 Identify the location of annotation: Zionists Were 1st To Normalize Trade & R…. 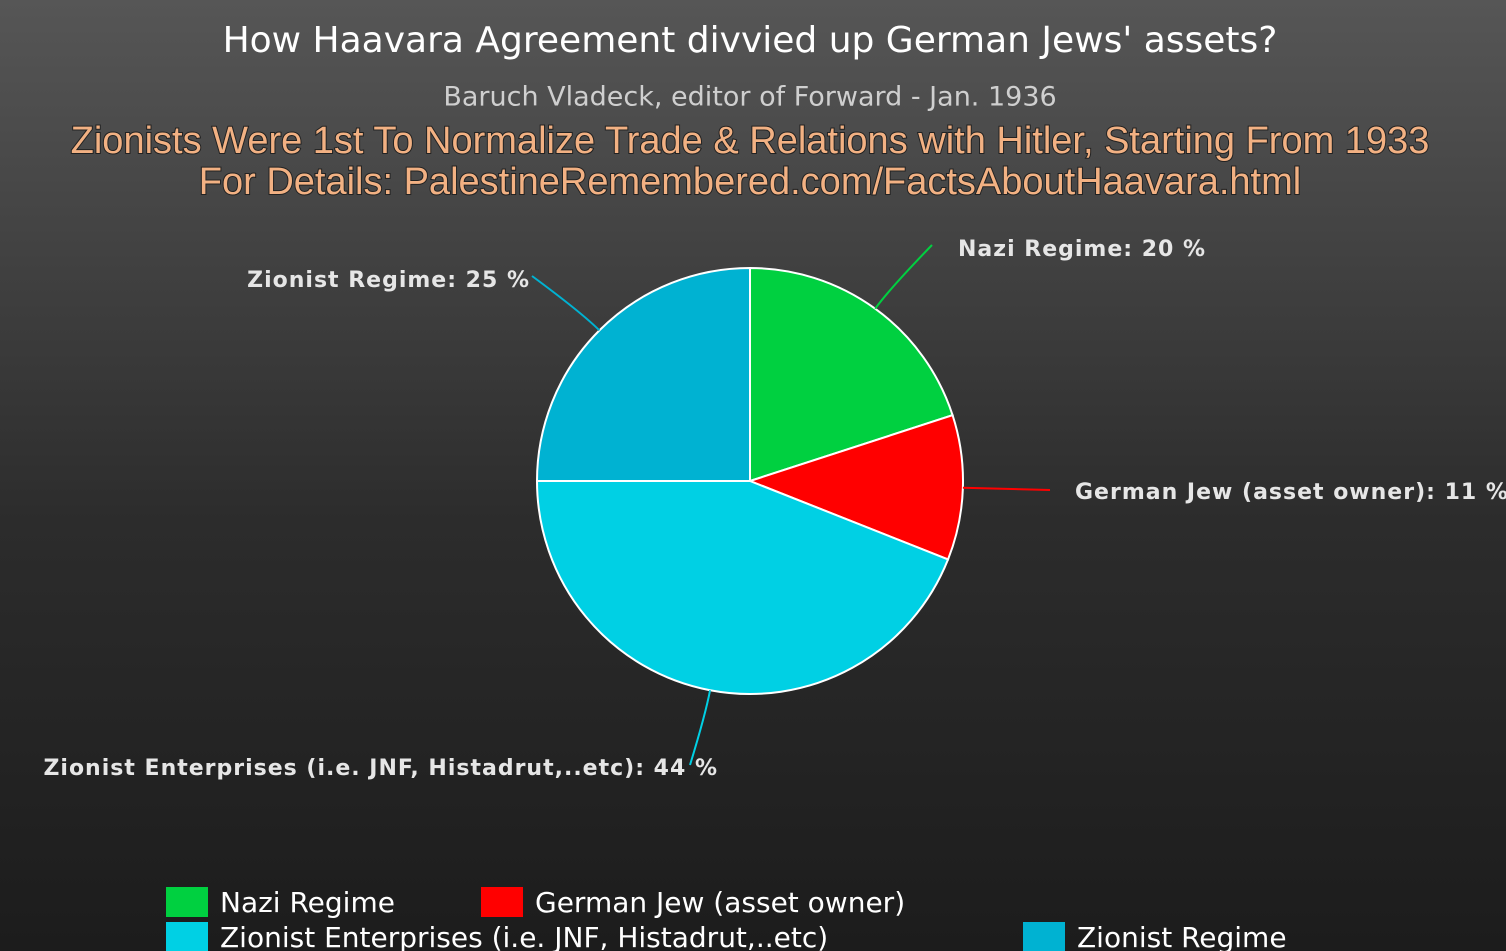
(750, 141).